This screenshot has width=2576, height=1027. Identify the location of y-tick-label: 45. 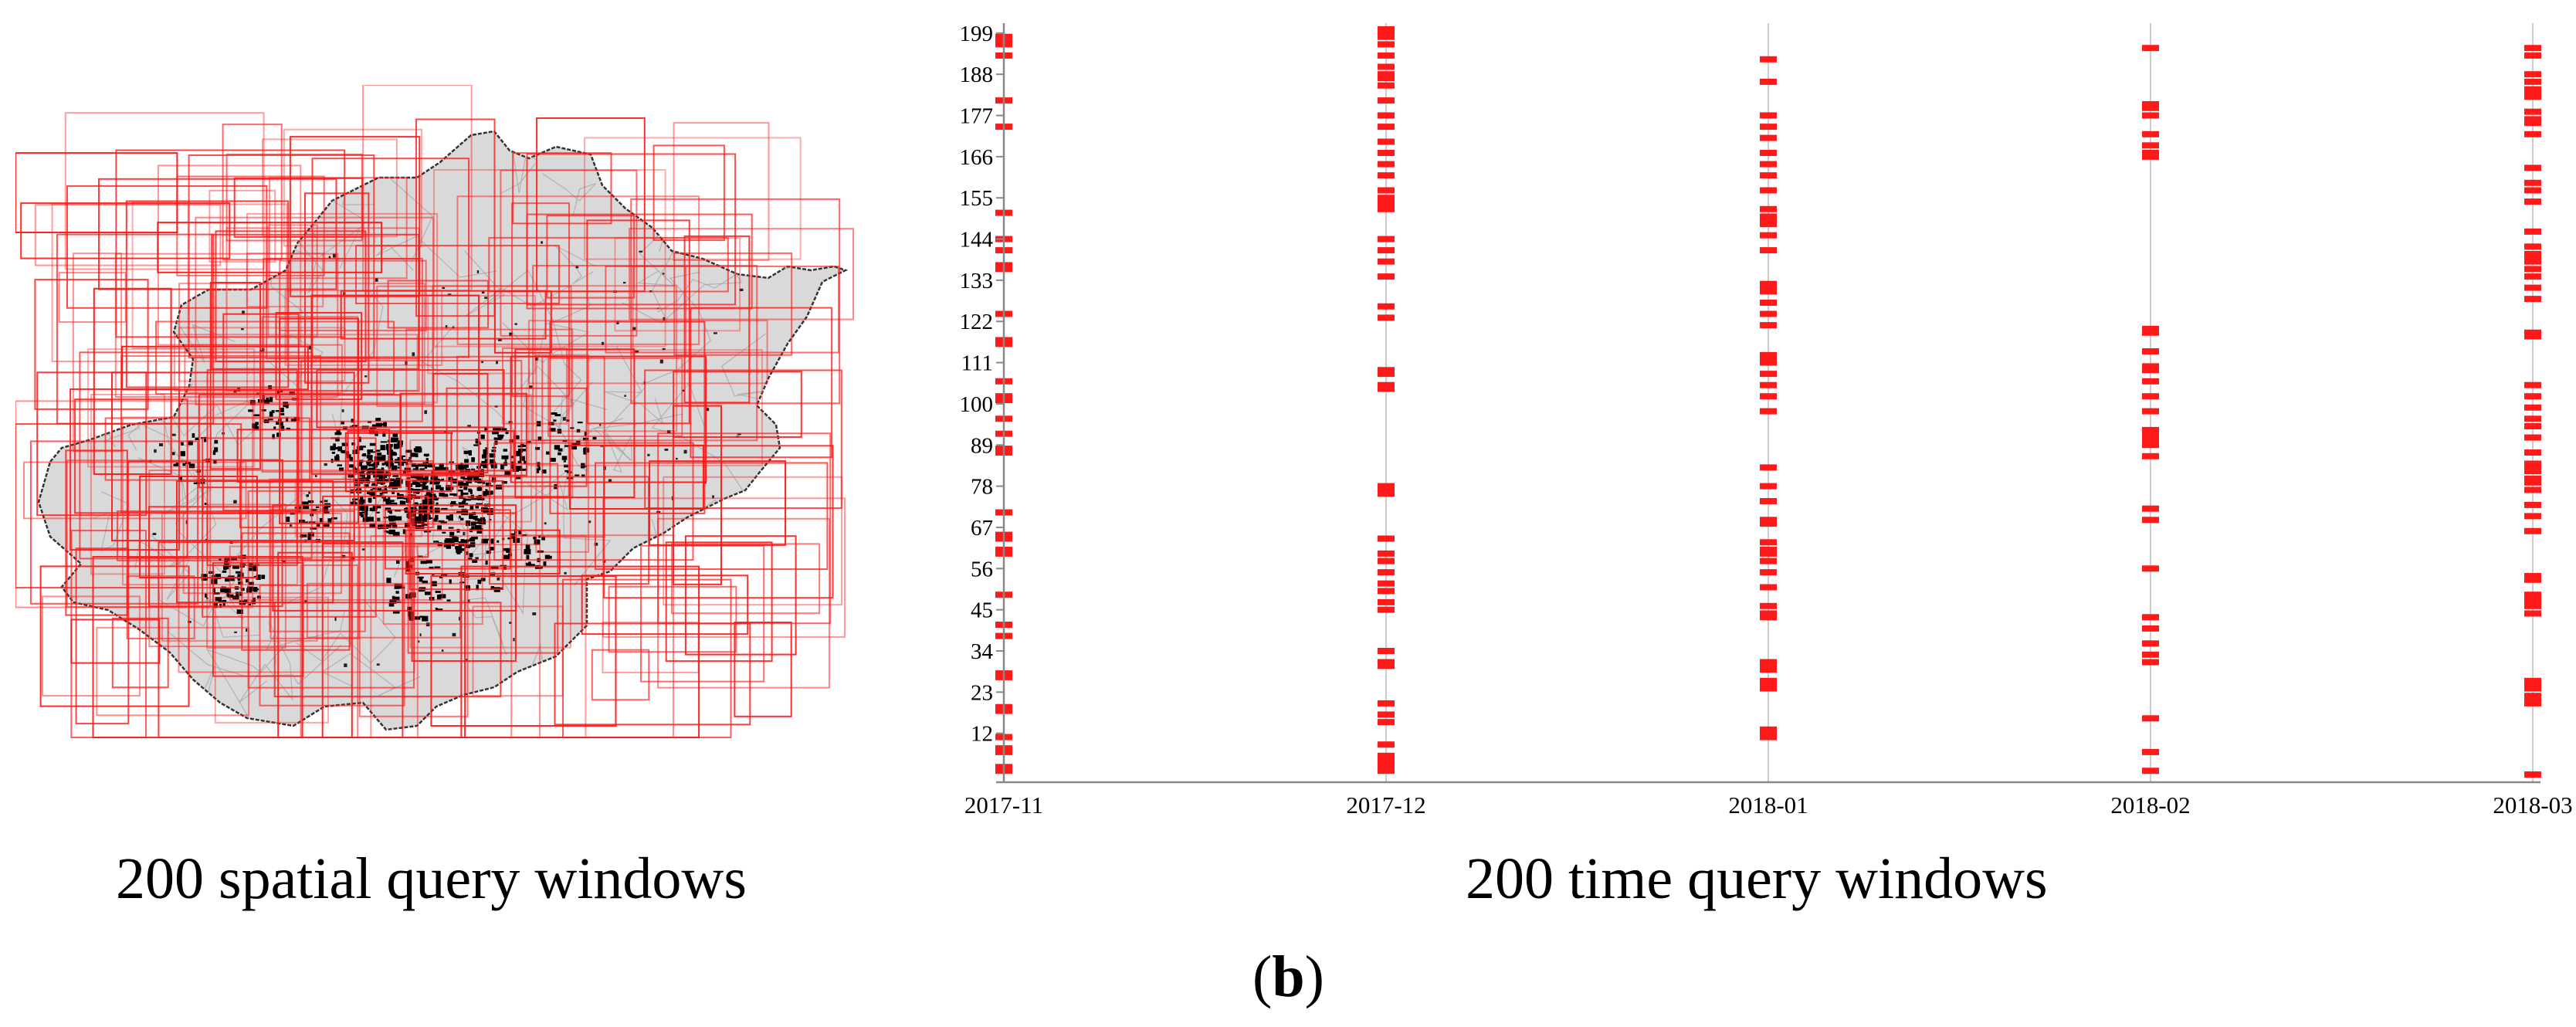
(982, 610).